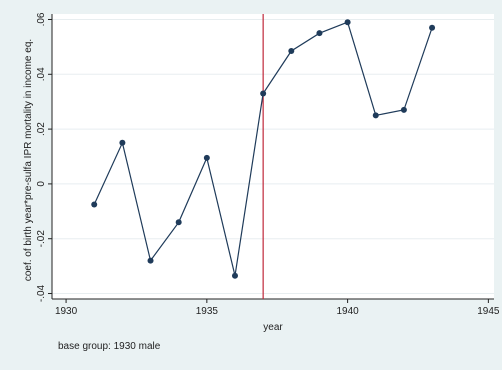  What do you see at coordinates (66, 311) in the screenshot?
I see `x-tick-label: 1930` at bounding box center [66, 311].